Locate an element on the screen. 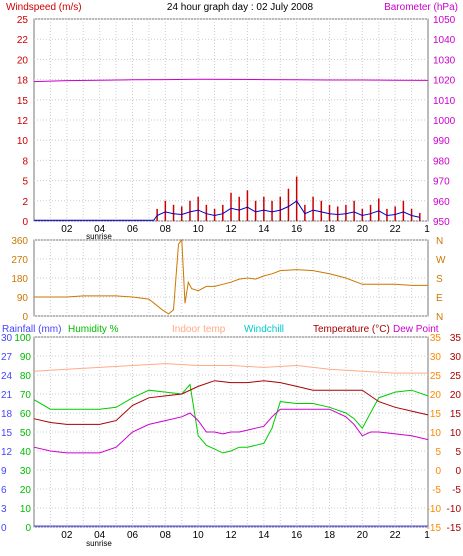 The height and width of the screenshot is (556, 463). temp-right-tick-label: -15 is located at coordinates (454, 528).